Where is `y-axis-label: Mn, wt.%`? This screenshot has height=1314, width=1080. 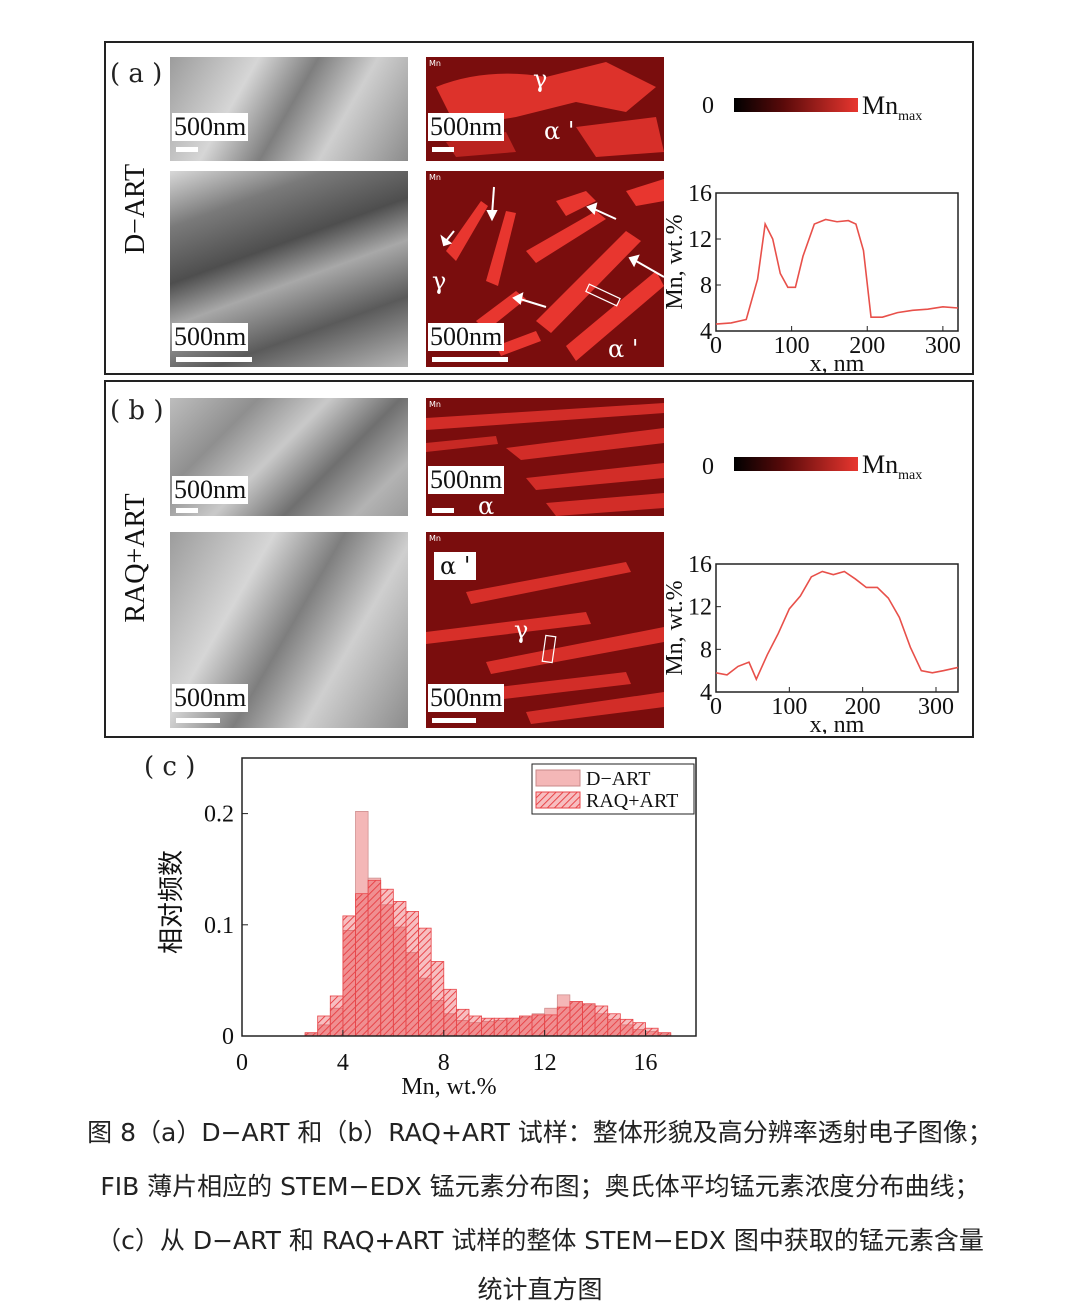
y-axis-label: Mn, wt.% is located at coordinates (677, 627).